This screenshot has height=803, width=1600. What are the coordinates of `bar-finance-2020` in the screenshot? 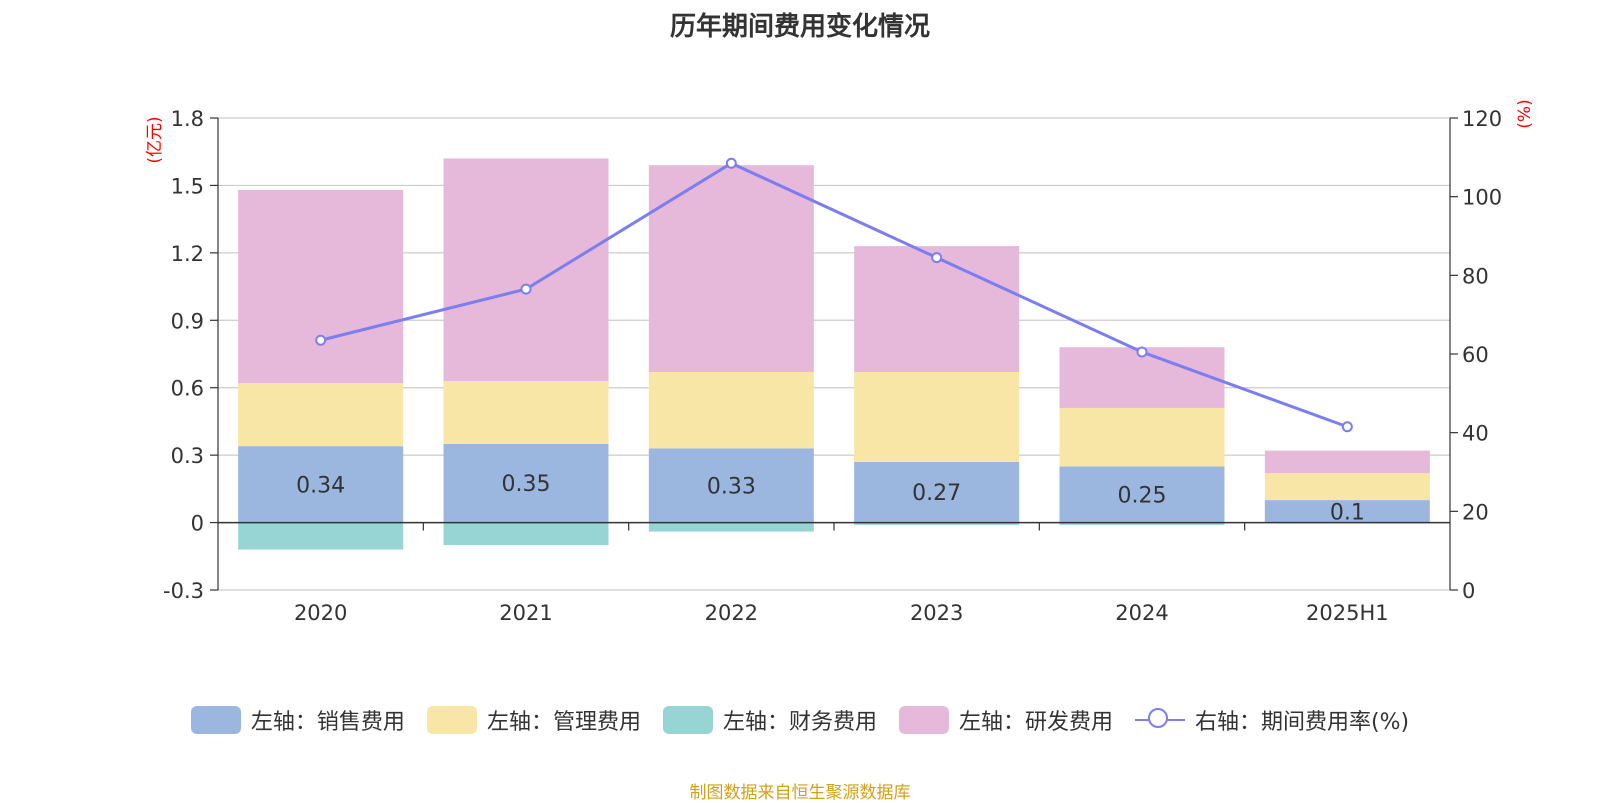 It's located at (321, 536).